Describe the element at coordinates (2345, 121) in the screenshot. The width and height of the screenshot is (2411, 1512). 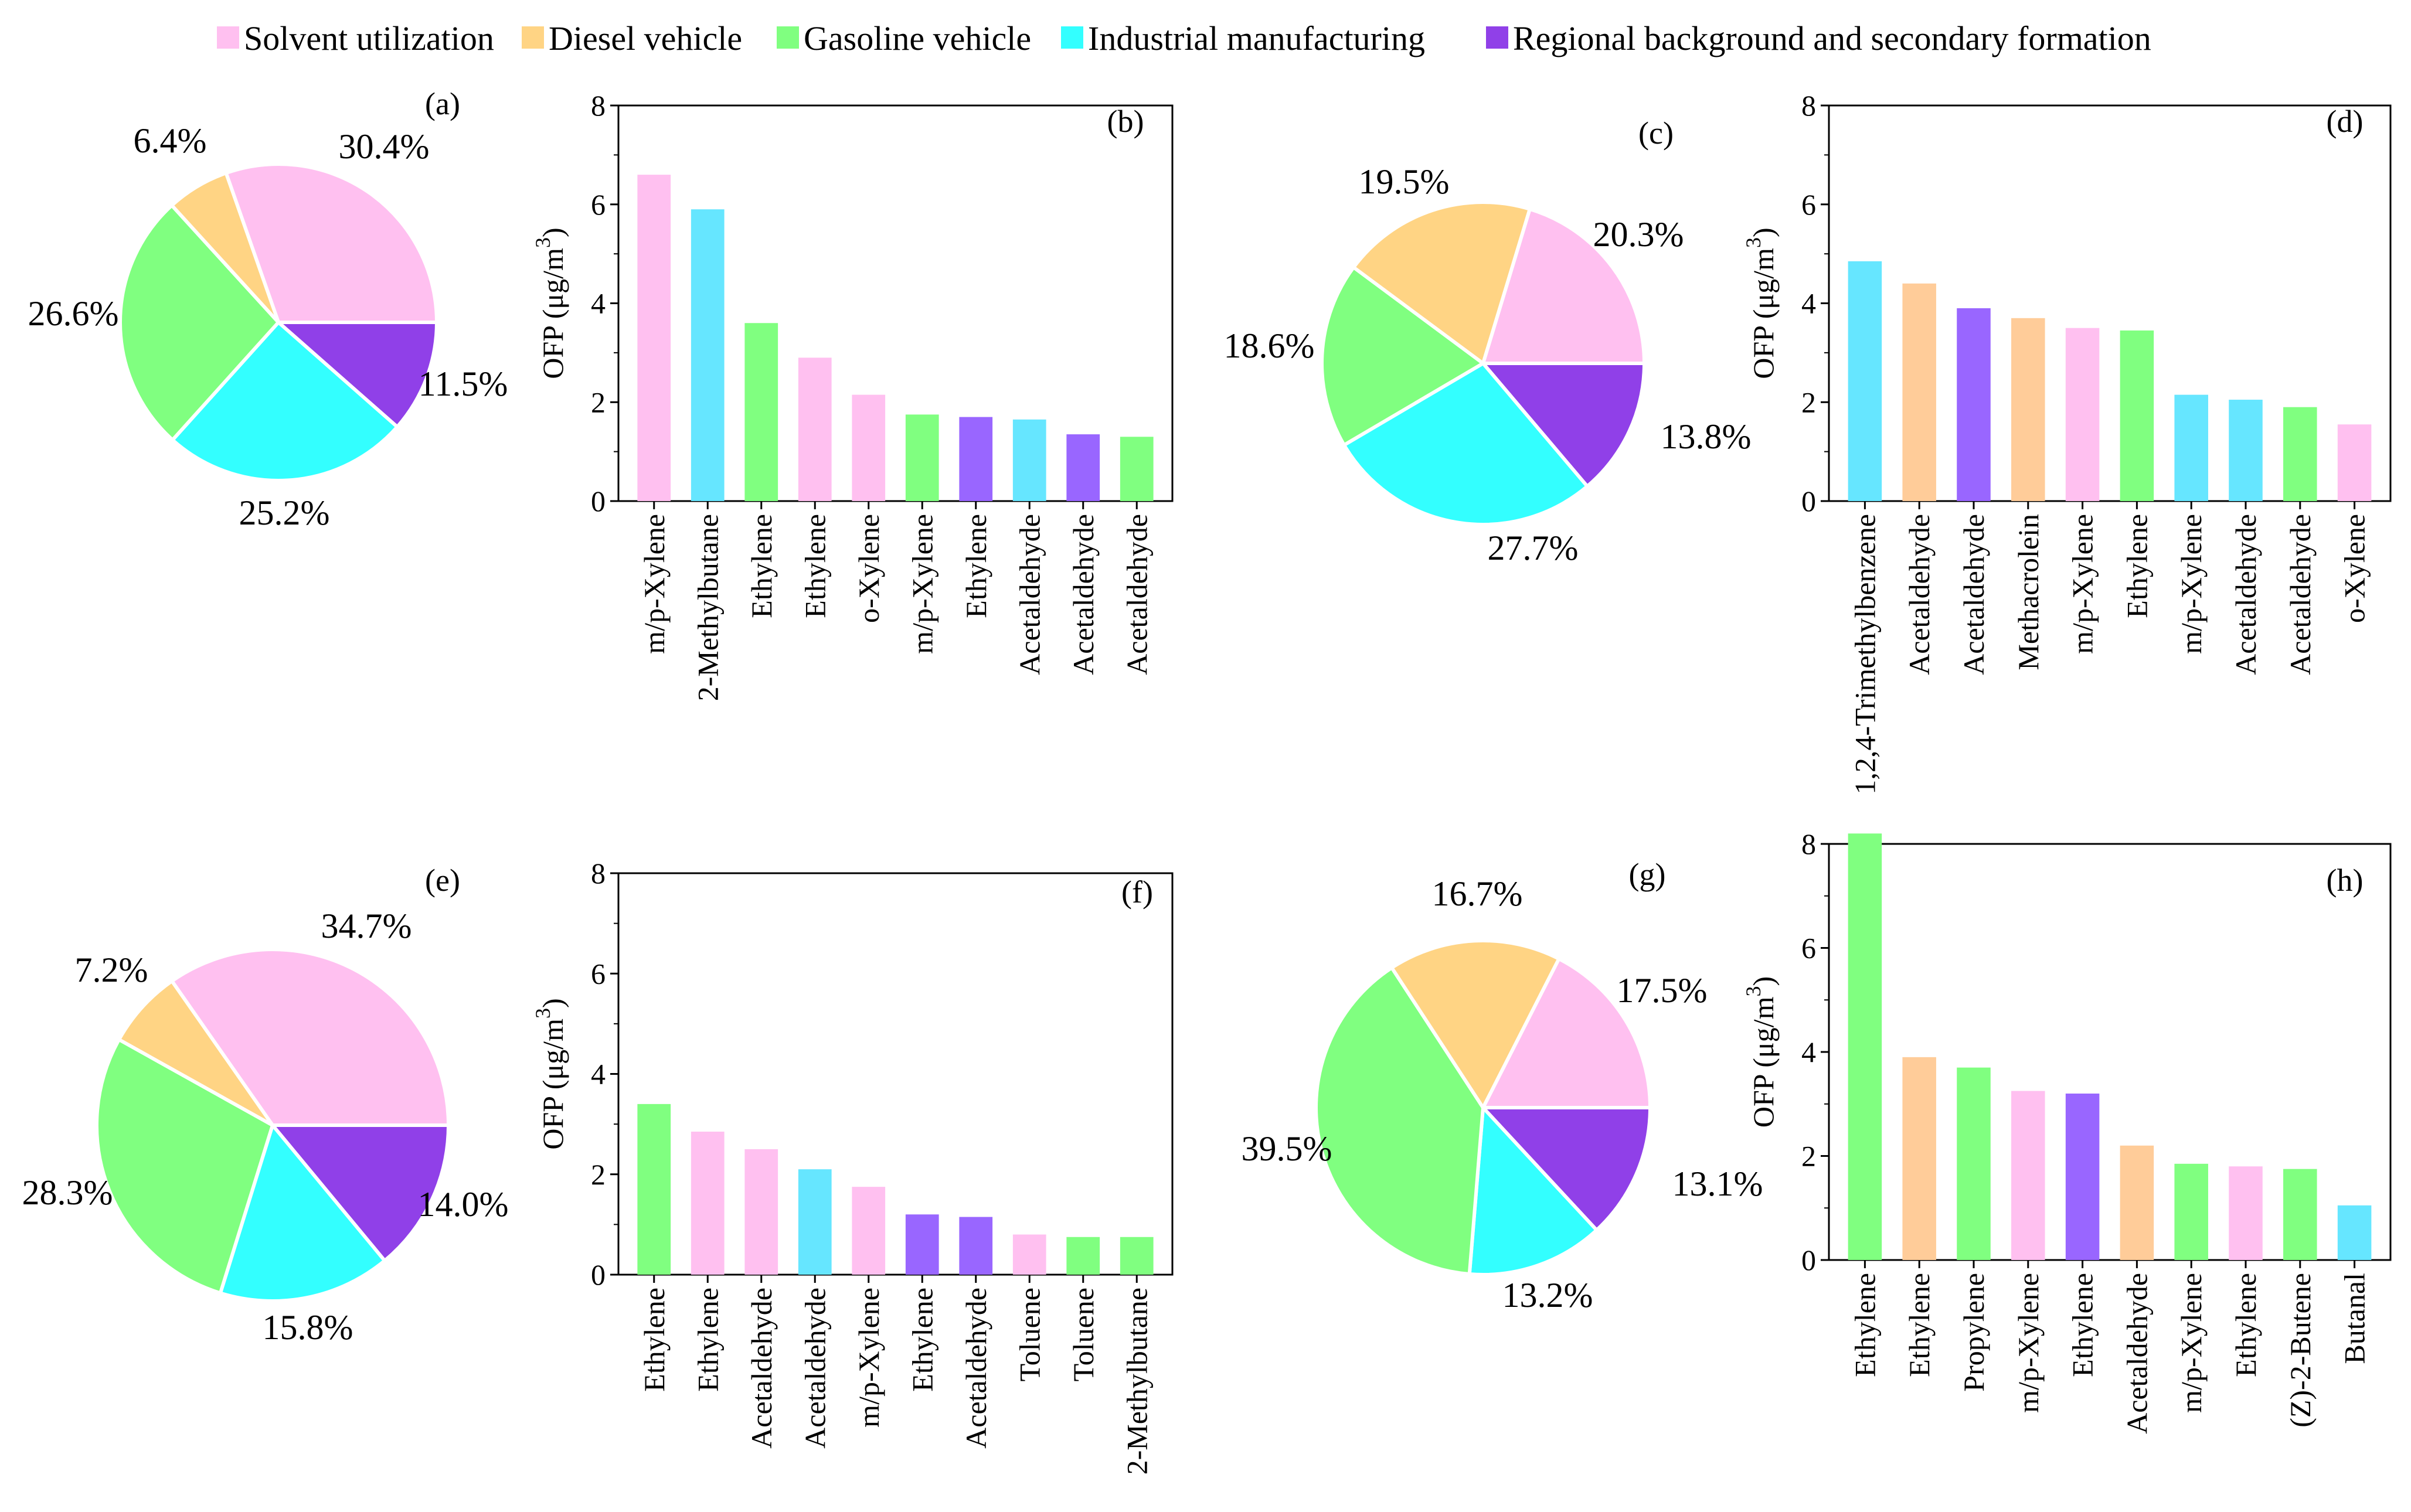
I see `panel-label: (d)` at that location.